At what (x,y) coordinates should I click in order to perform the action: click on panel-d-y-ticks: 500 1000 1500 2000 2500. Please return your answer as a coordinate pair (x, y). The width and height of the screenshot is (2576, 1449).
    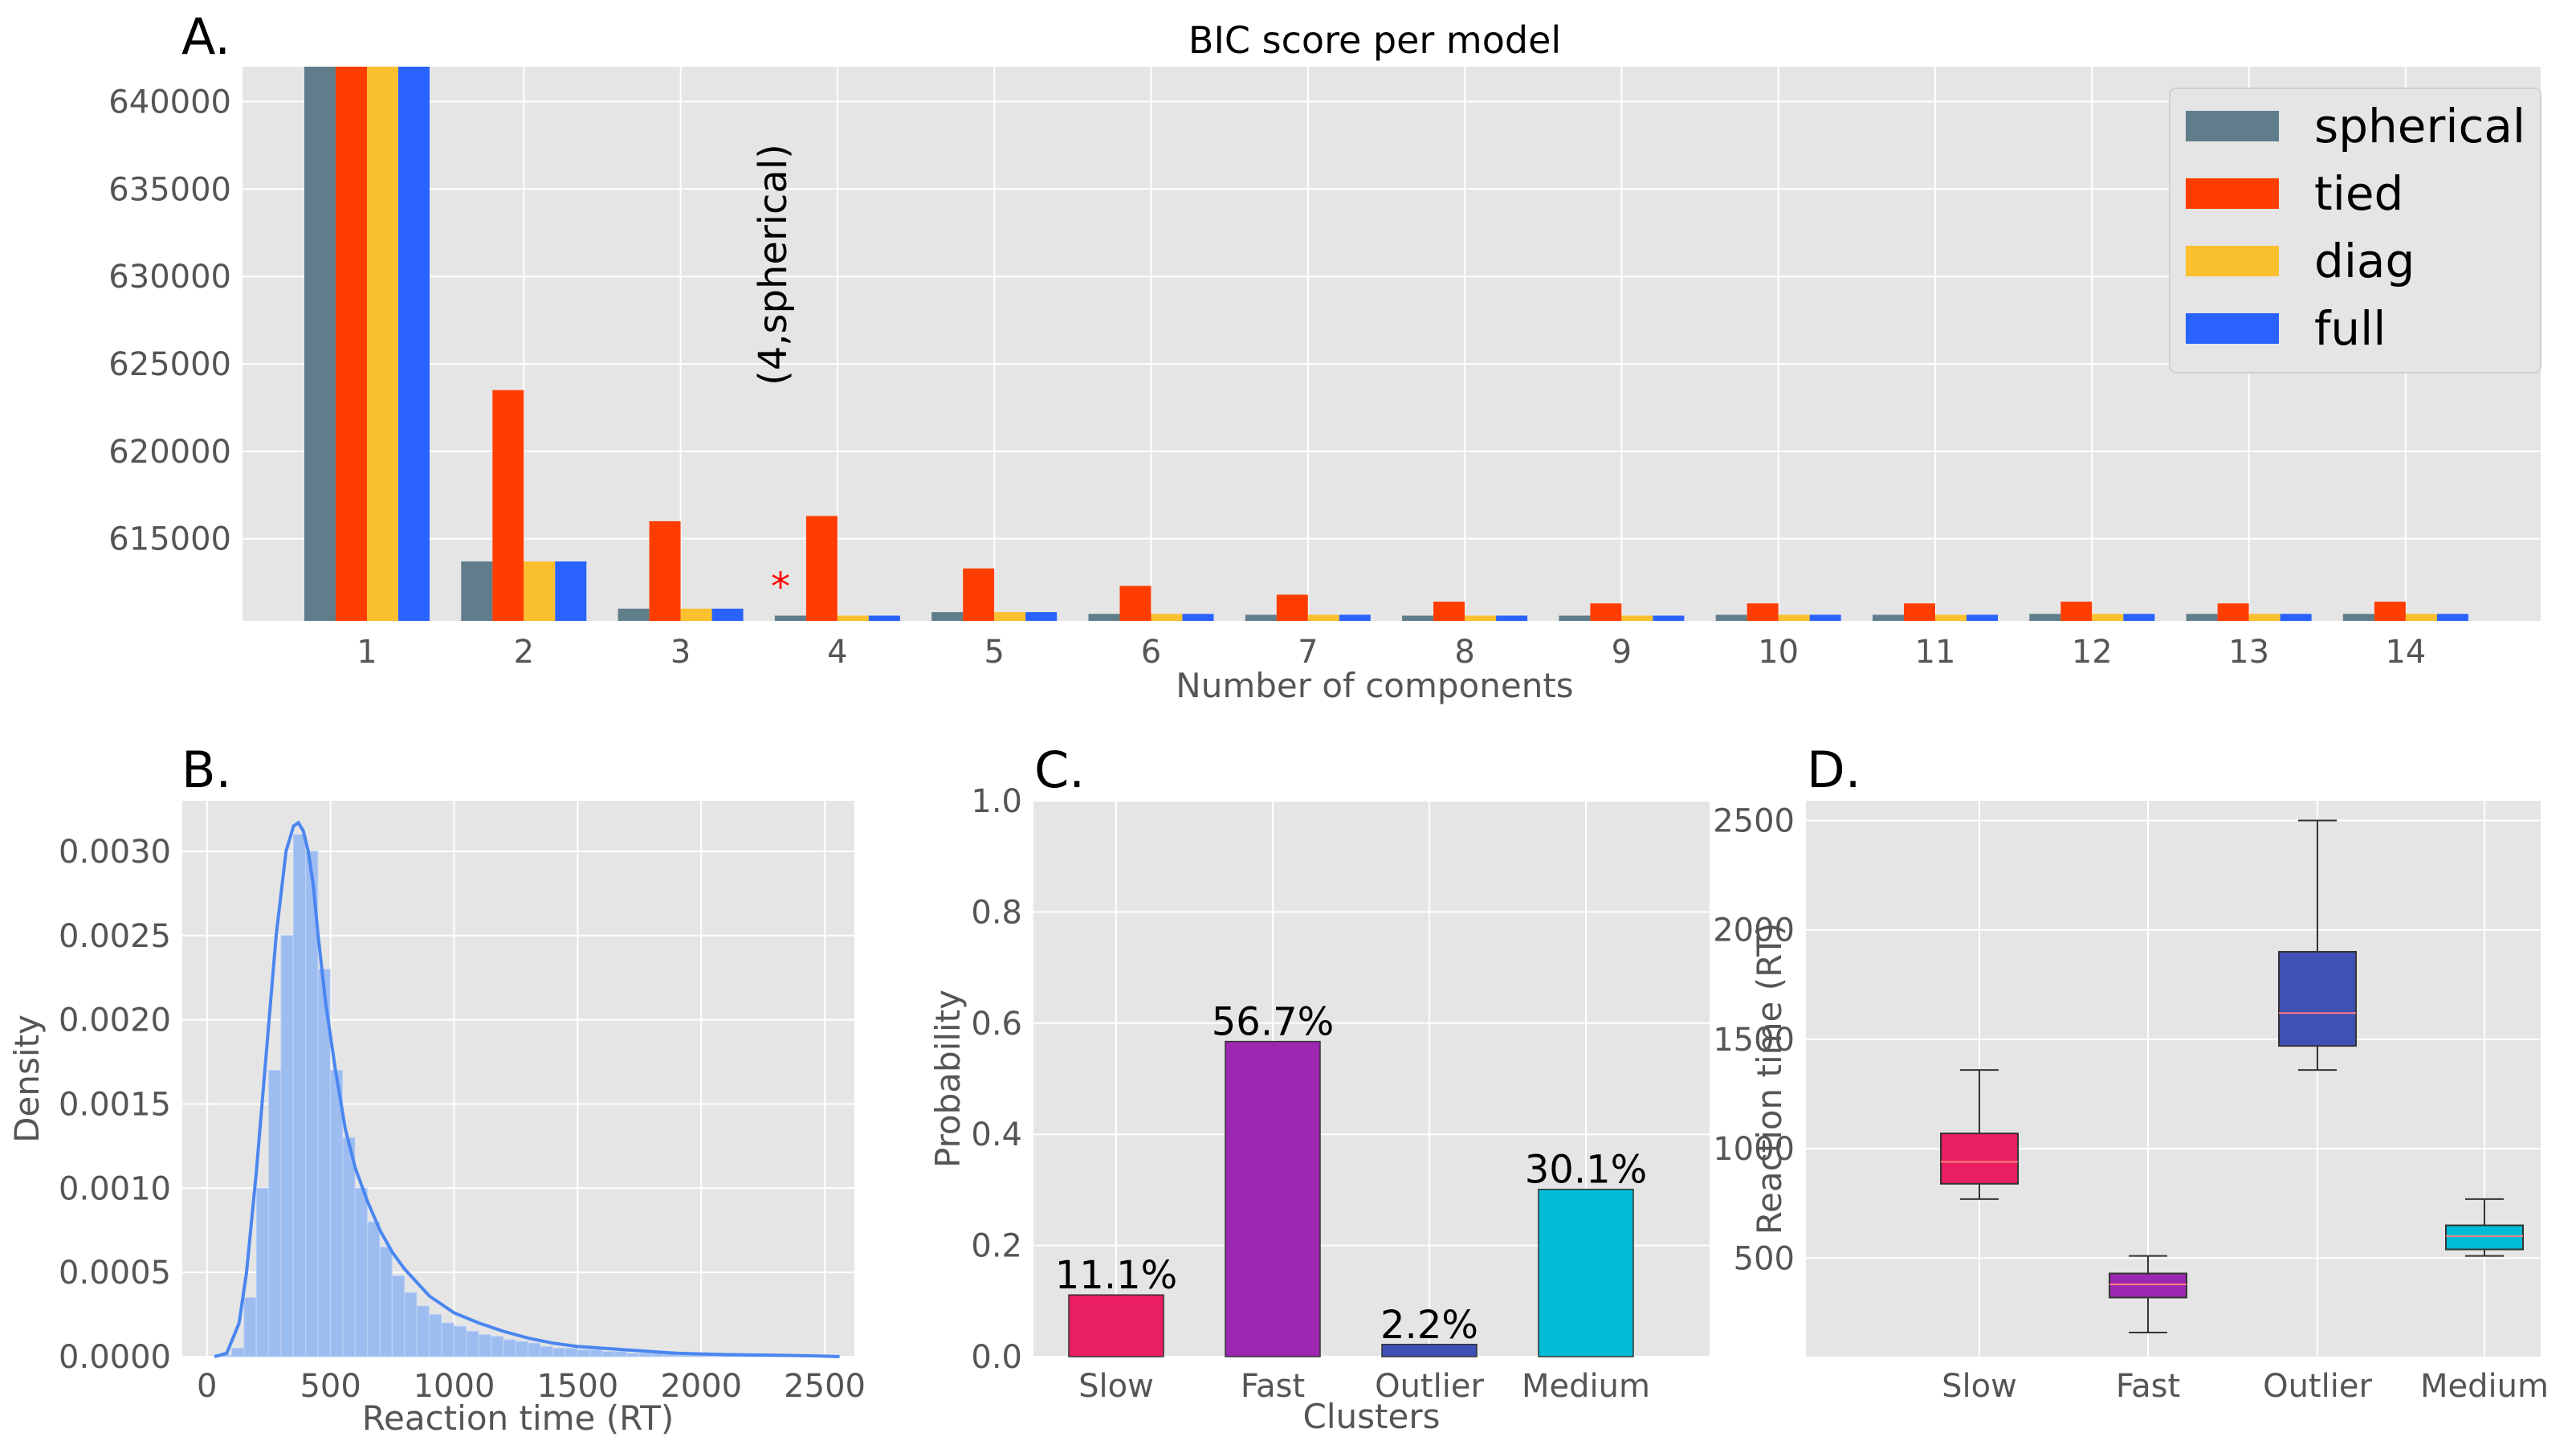
    Looking at the image, I should click on (1754, 1040).